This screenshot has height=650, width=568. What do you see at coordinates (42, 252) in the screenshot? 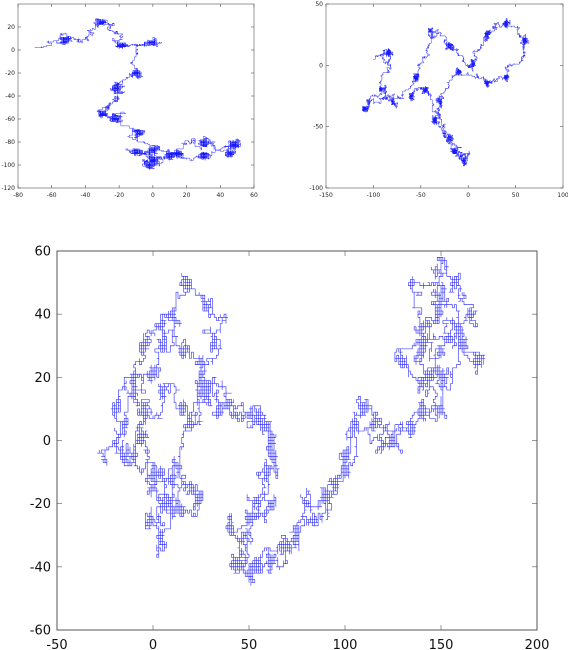
I see `y-tick-label: 60` at bounding box center [42, 252].